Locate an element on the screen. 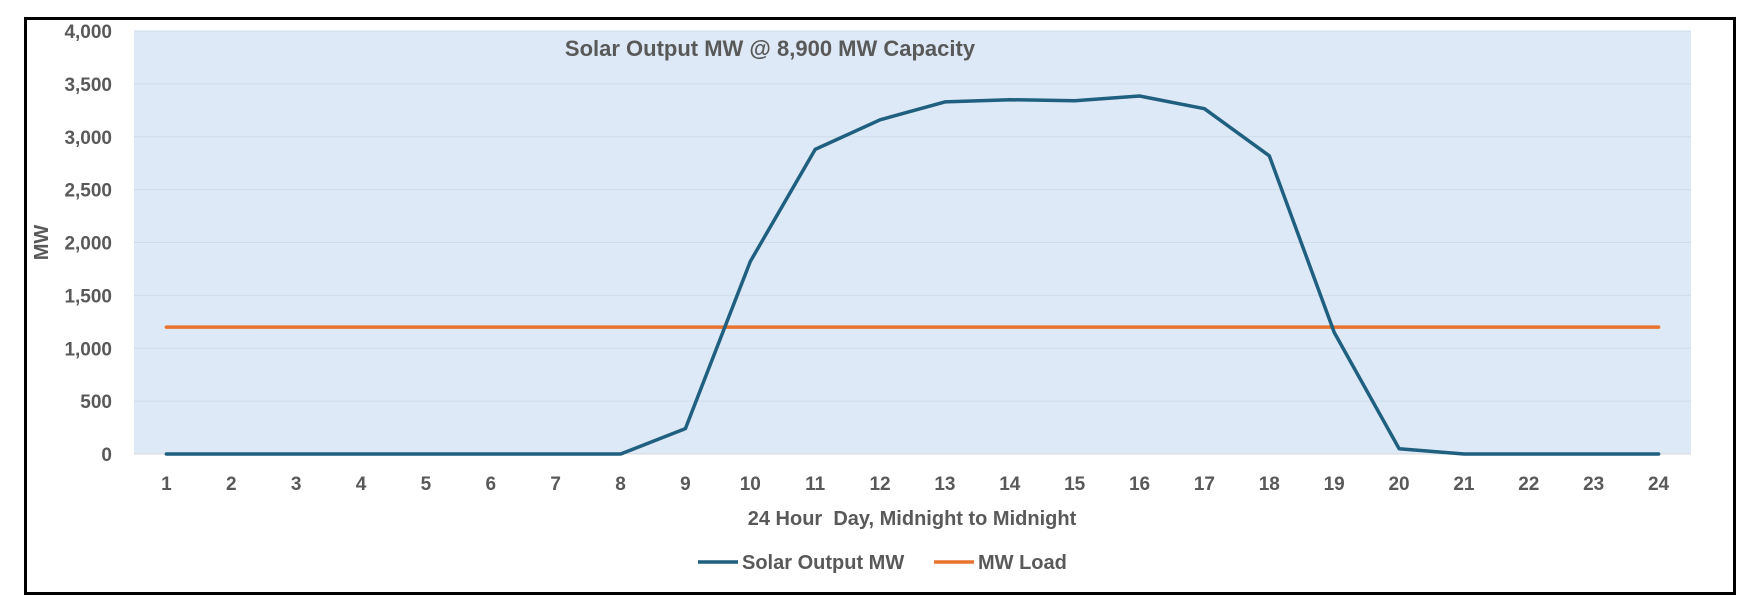 The image size is (1741, 603). legend: Solar Output MW MW Load is located at coordinates (882, 563).